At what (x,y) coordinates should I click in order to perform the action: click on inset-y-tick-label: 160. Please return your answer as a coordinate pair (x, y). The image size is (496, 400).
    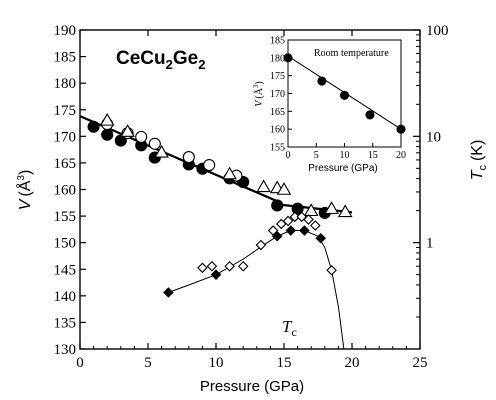
    Looking at the image, I should click on (277, 130).